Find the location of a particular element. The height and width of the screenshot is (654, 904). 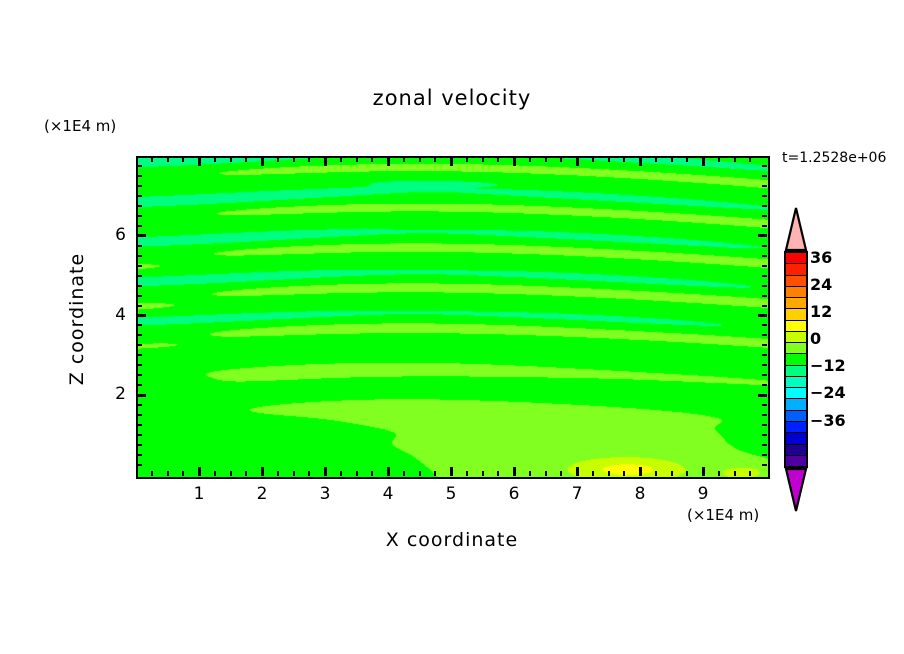

x-tick-label: 1 is located at coordinates (199, 494).